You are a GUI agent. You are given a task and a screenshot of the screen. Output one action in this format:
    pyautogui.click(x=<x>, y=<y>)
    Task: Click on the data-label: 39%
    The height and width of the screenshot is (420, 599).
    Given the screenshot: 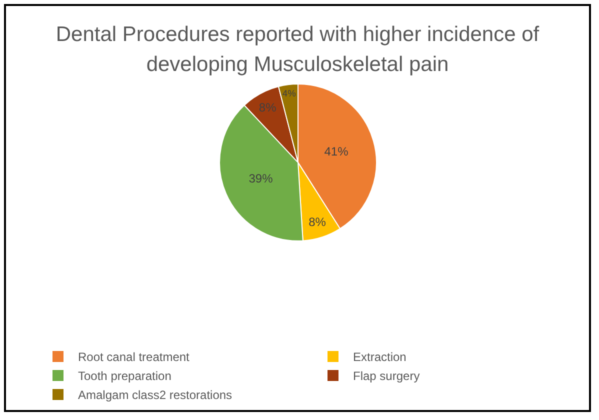 What is the action you would take?
    pyautogui.click(x=261, y=178)
    